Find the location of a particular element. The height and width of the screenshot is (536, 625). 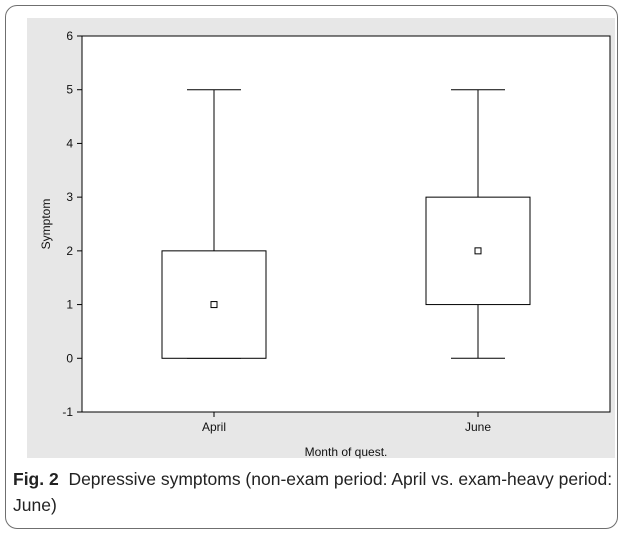

y-tick-label: 5 is located at coordinates (69, 90).